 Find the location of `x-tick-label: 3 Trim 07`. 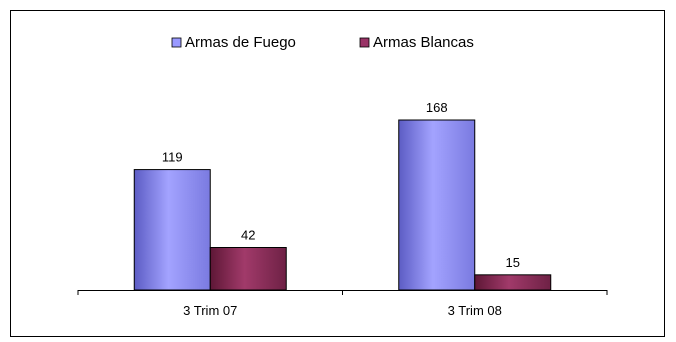

x-tick-label: 3 Trim 07 is located at coordinates (210, 310).